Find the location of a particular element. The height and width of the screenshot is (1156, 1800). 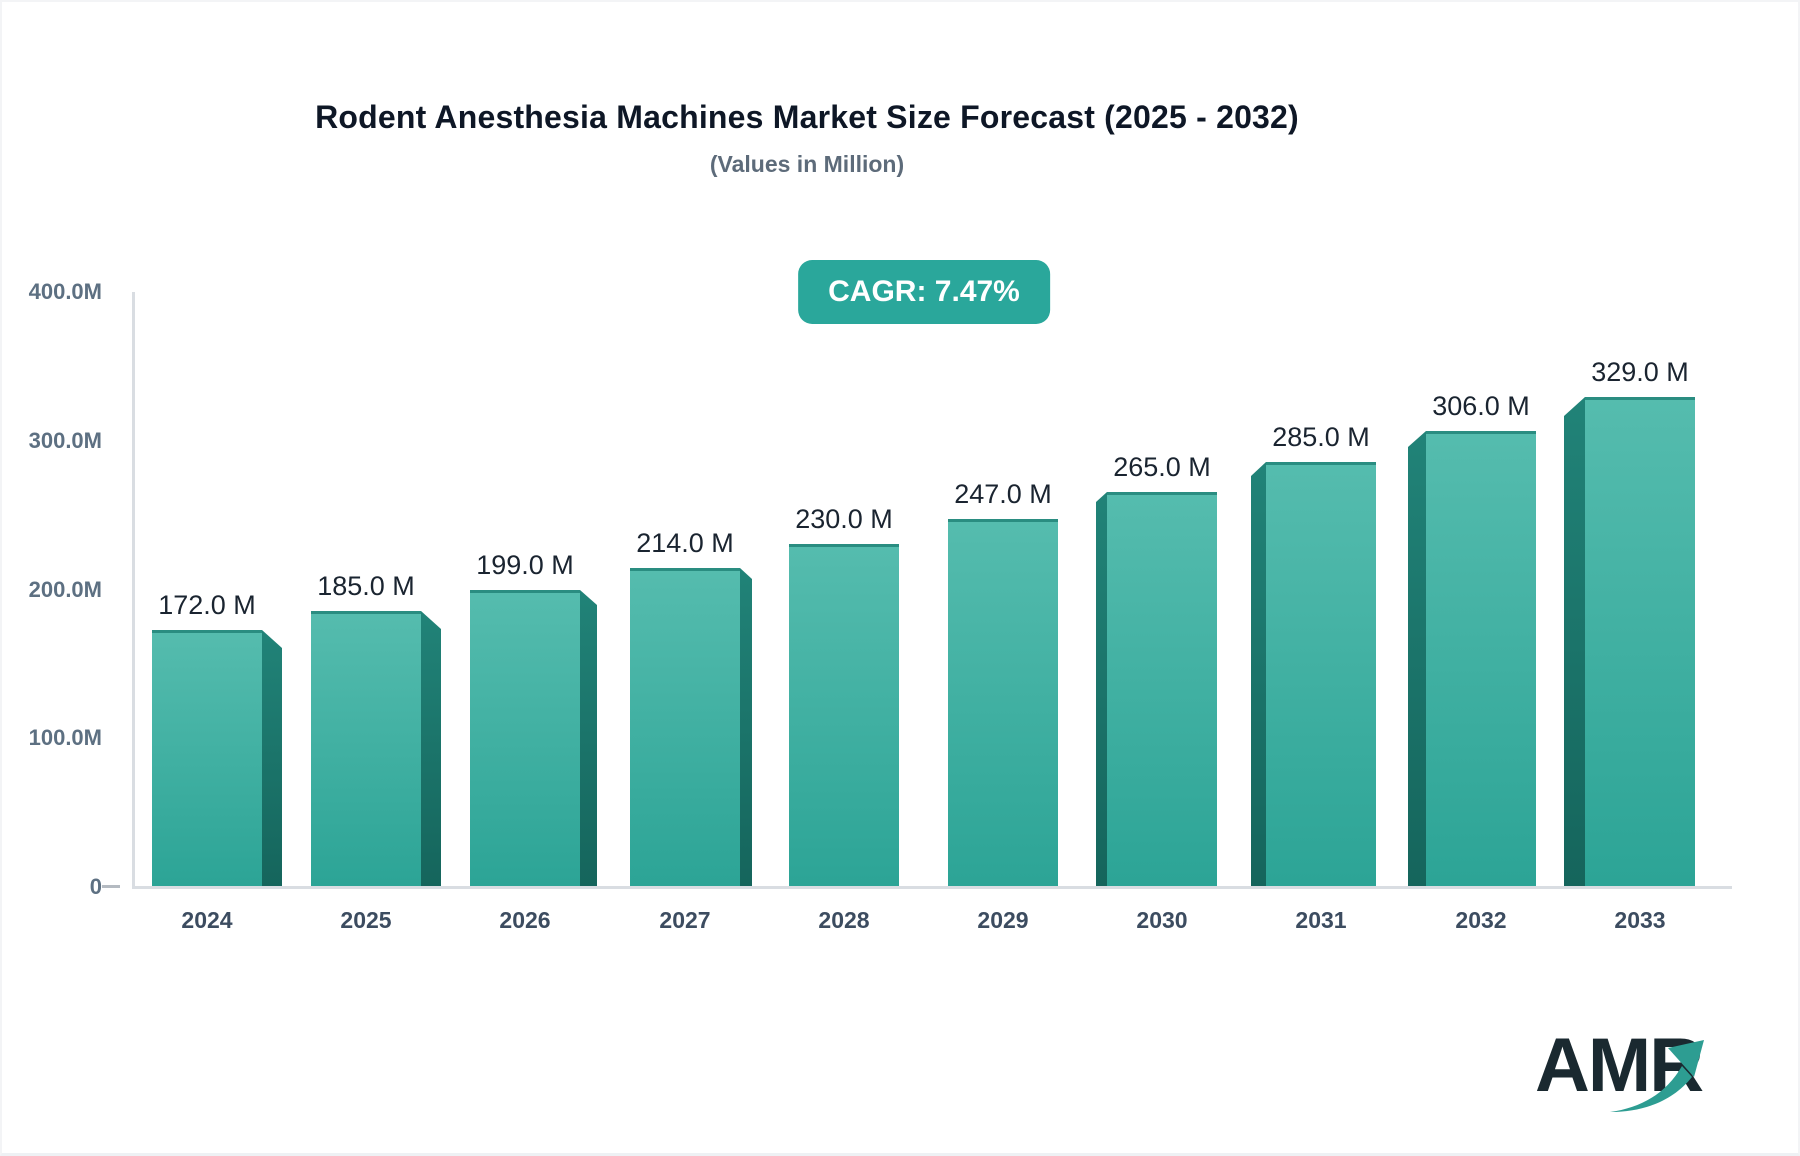

x-axis-label: 2028 is located at coordinates (844, 920).